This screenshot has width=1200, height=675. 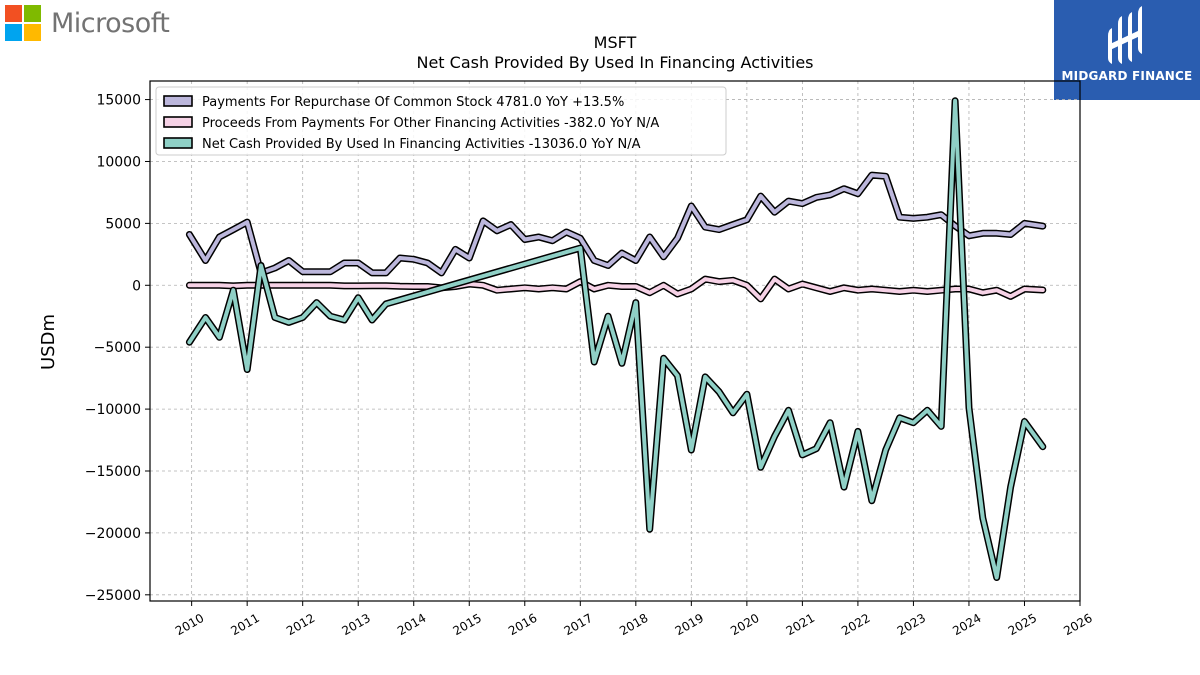 I want to click on x-tick-label: 2024, so click(x=966, y=624).